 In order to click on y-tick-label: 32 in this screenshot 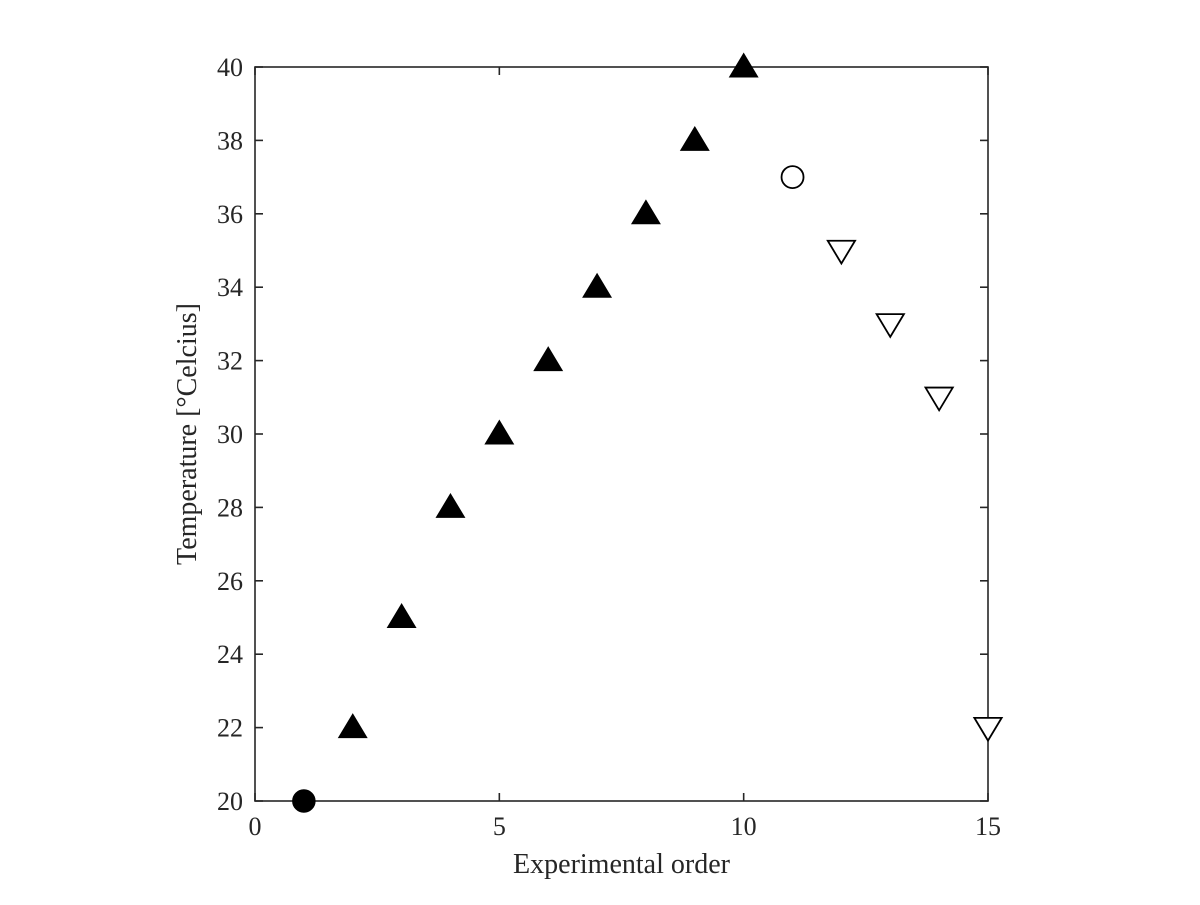, I will do `click(230, 361)`.